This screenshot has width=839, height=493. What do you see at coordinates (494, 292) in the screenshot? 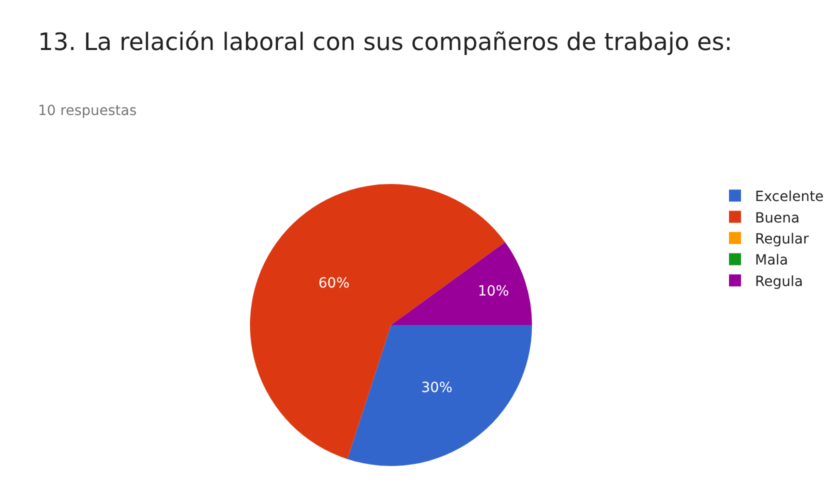
I see `data-label: 10%` at bounding box center [494, 292].